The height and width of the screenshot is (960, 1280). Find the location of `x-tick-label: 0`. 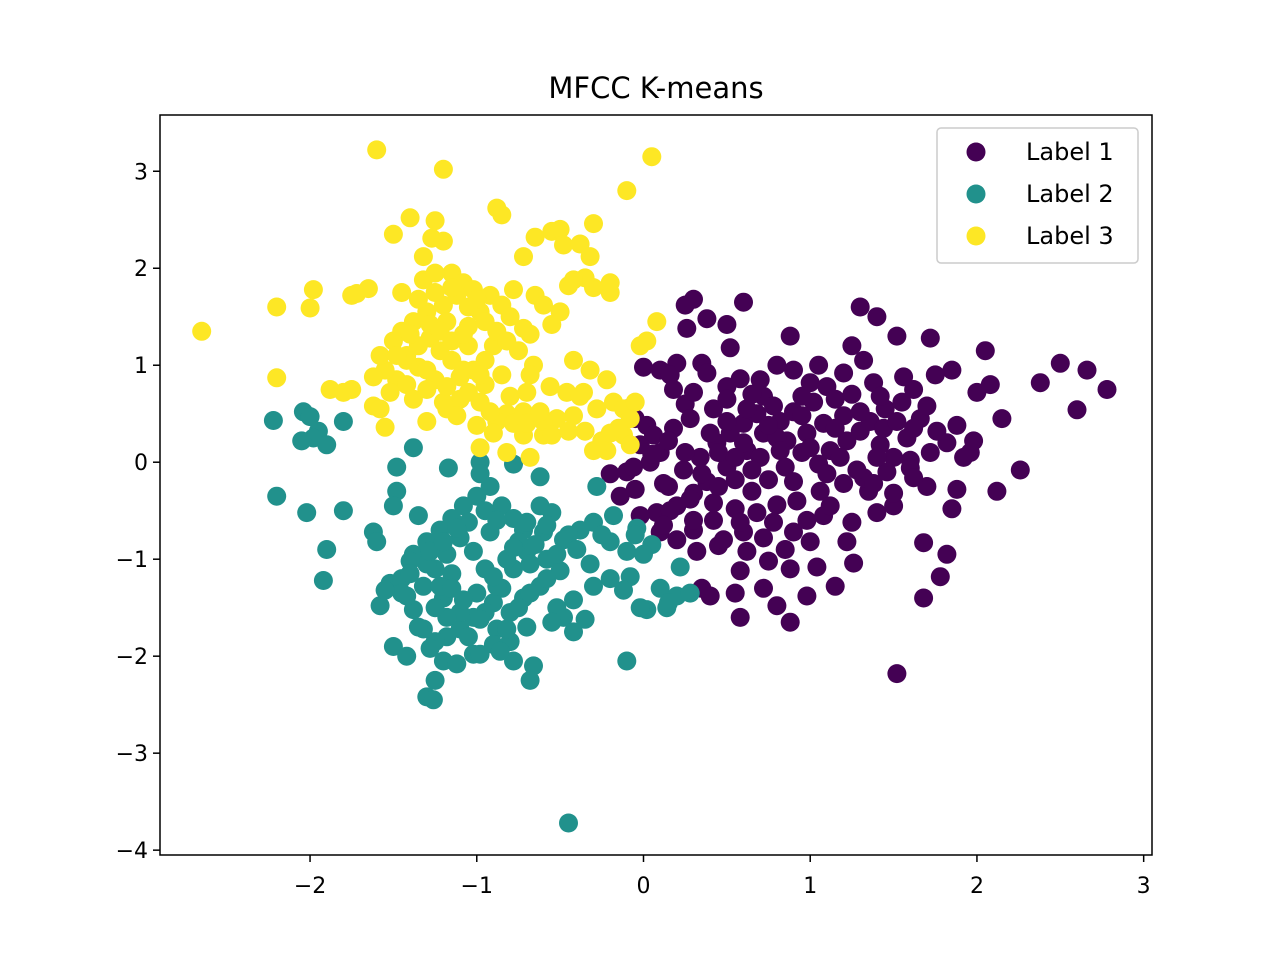

x-tick-label: 0 is located at coordinates (643, 886).